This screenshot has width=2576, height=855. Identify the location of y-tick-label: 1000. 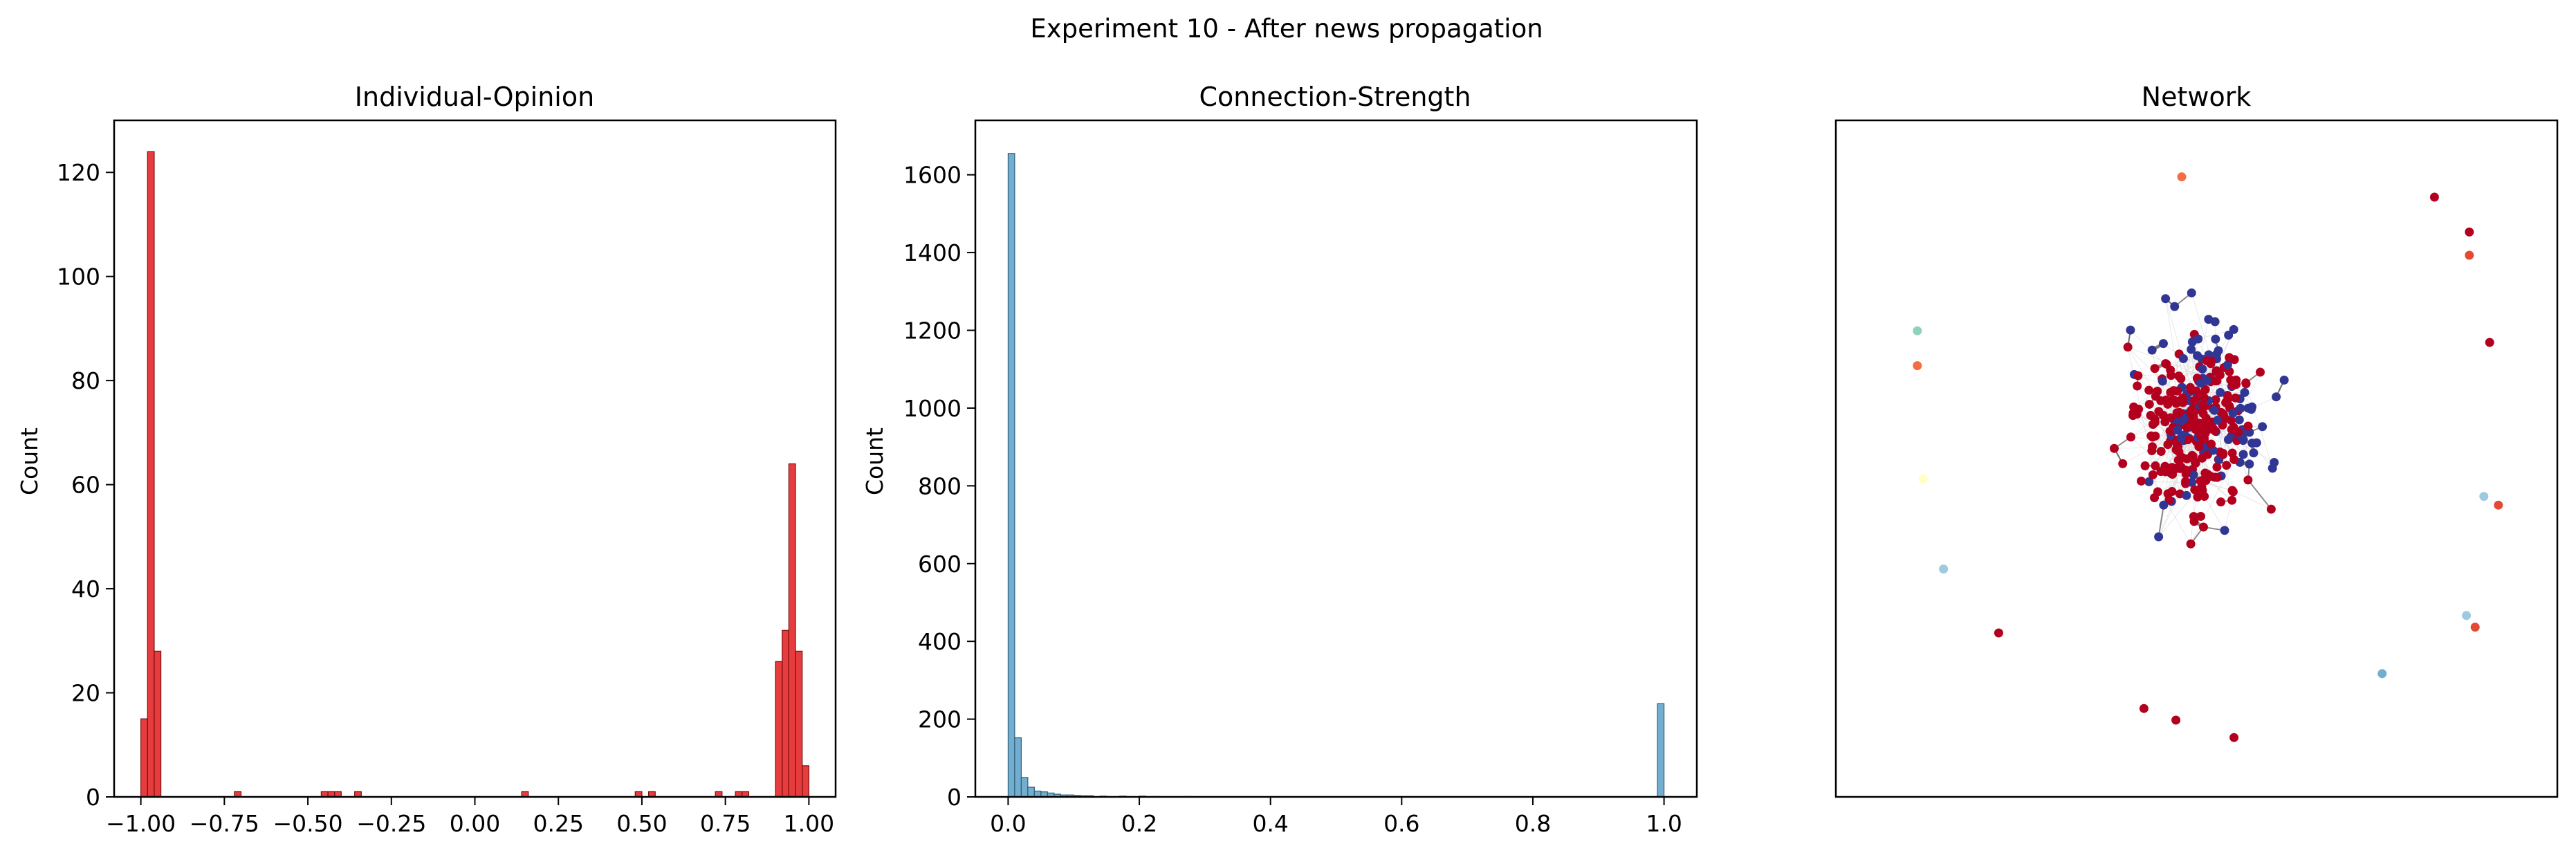
(932, 408).